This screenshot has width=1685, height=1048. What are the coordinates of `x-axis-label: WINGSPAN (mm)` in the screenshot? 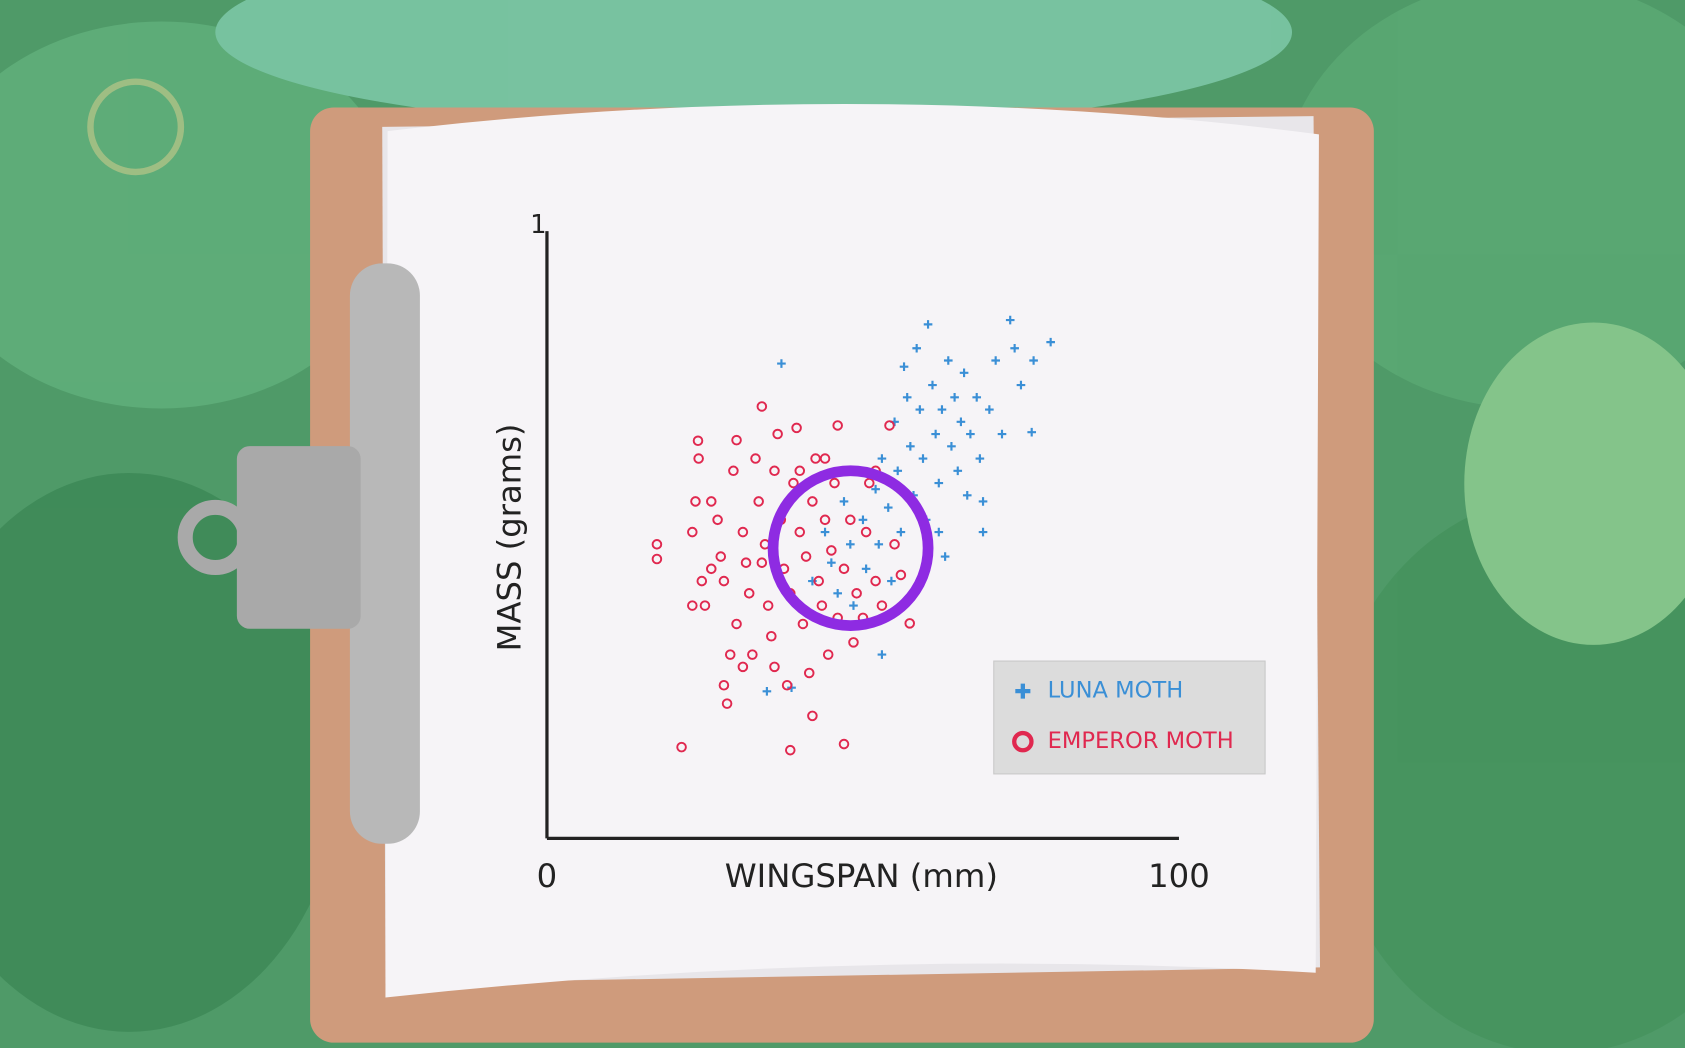 It's located at (861, 876).